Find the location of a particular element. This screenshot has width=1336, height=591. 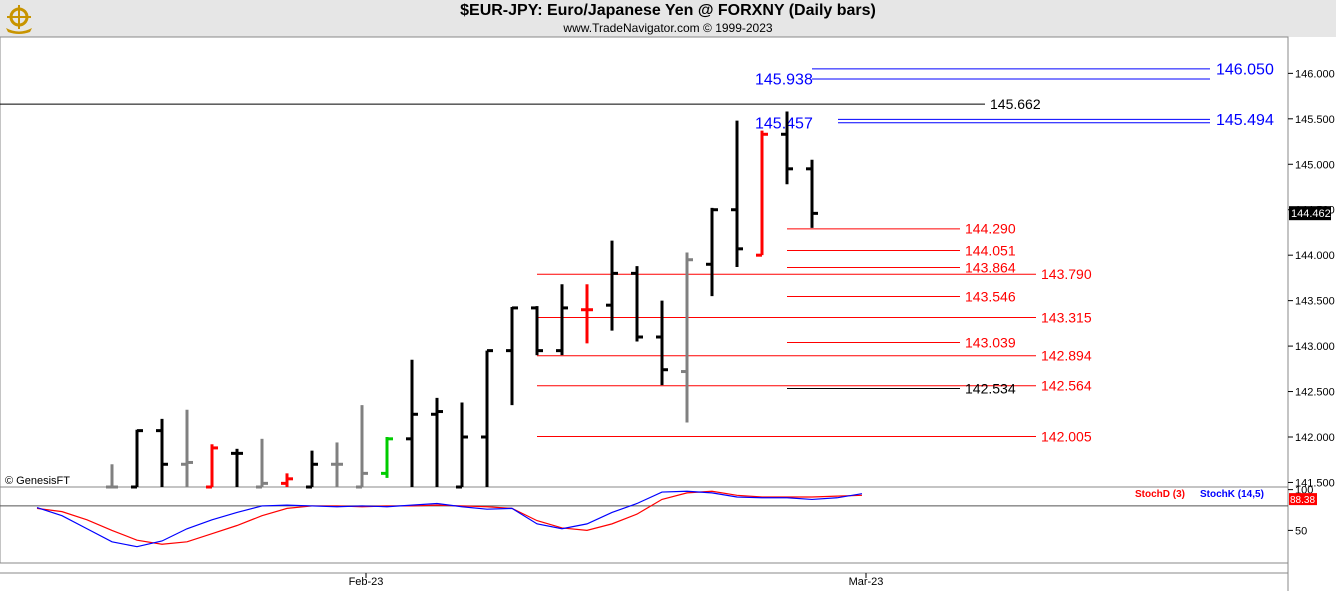

time-tick-label: Feb-23 is located at coordinates (366, 582).